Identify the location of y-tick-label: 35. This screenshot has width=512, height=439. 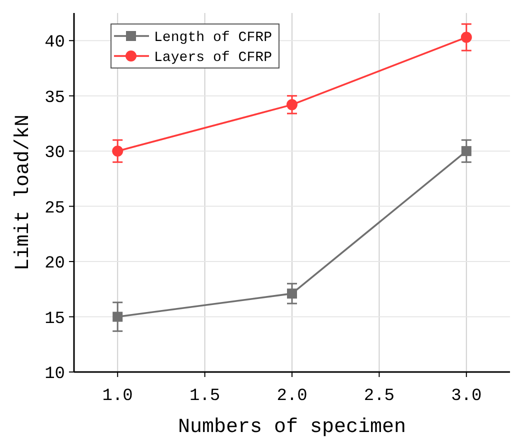
(54, 98).